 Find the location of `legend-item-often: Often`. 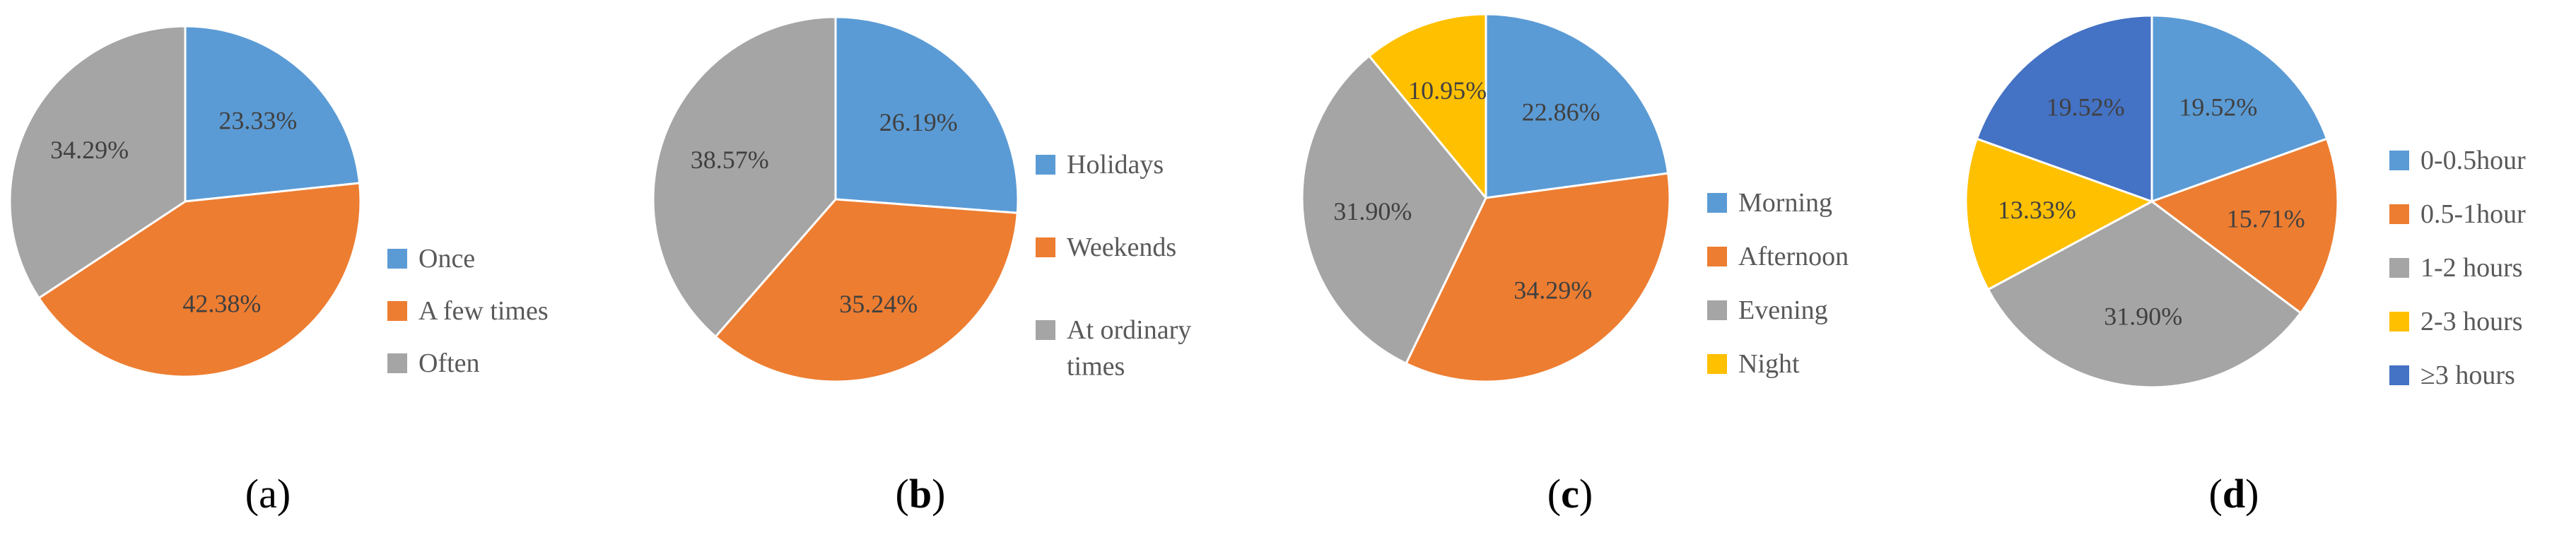

legend-item-often: Often is located at coordinates (434, 363).